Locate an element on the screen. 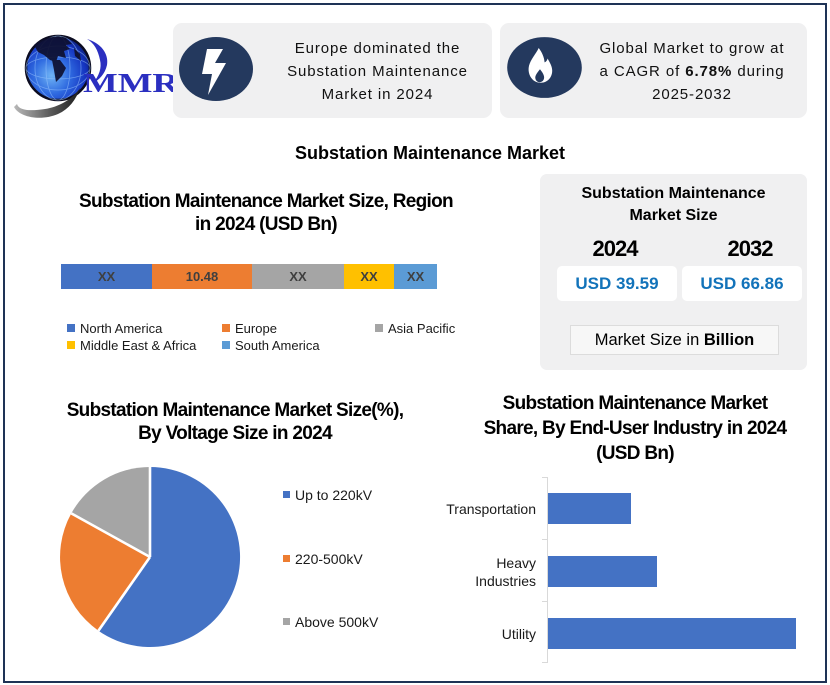 Image resolution: width=830 pixels, height=685 pixels. svg-text: MMR is located at coordinates (131, 83).